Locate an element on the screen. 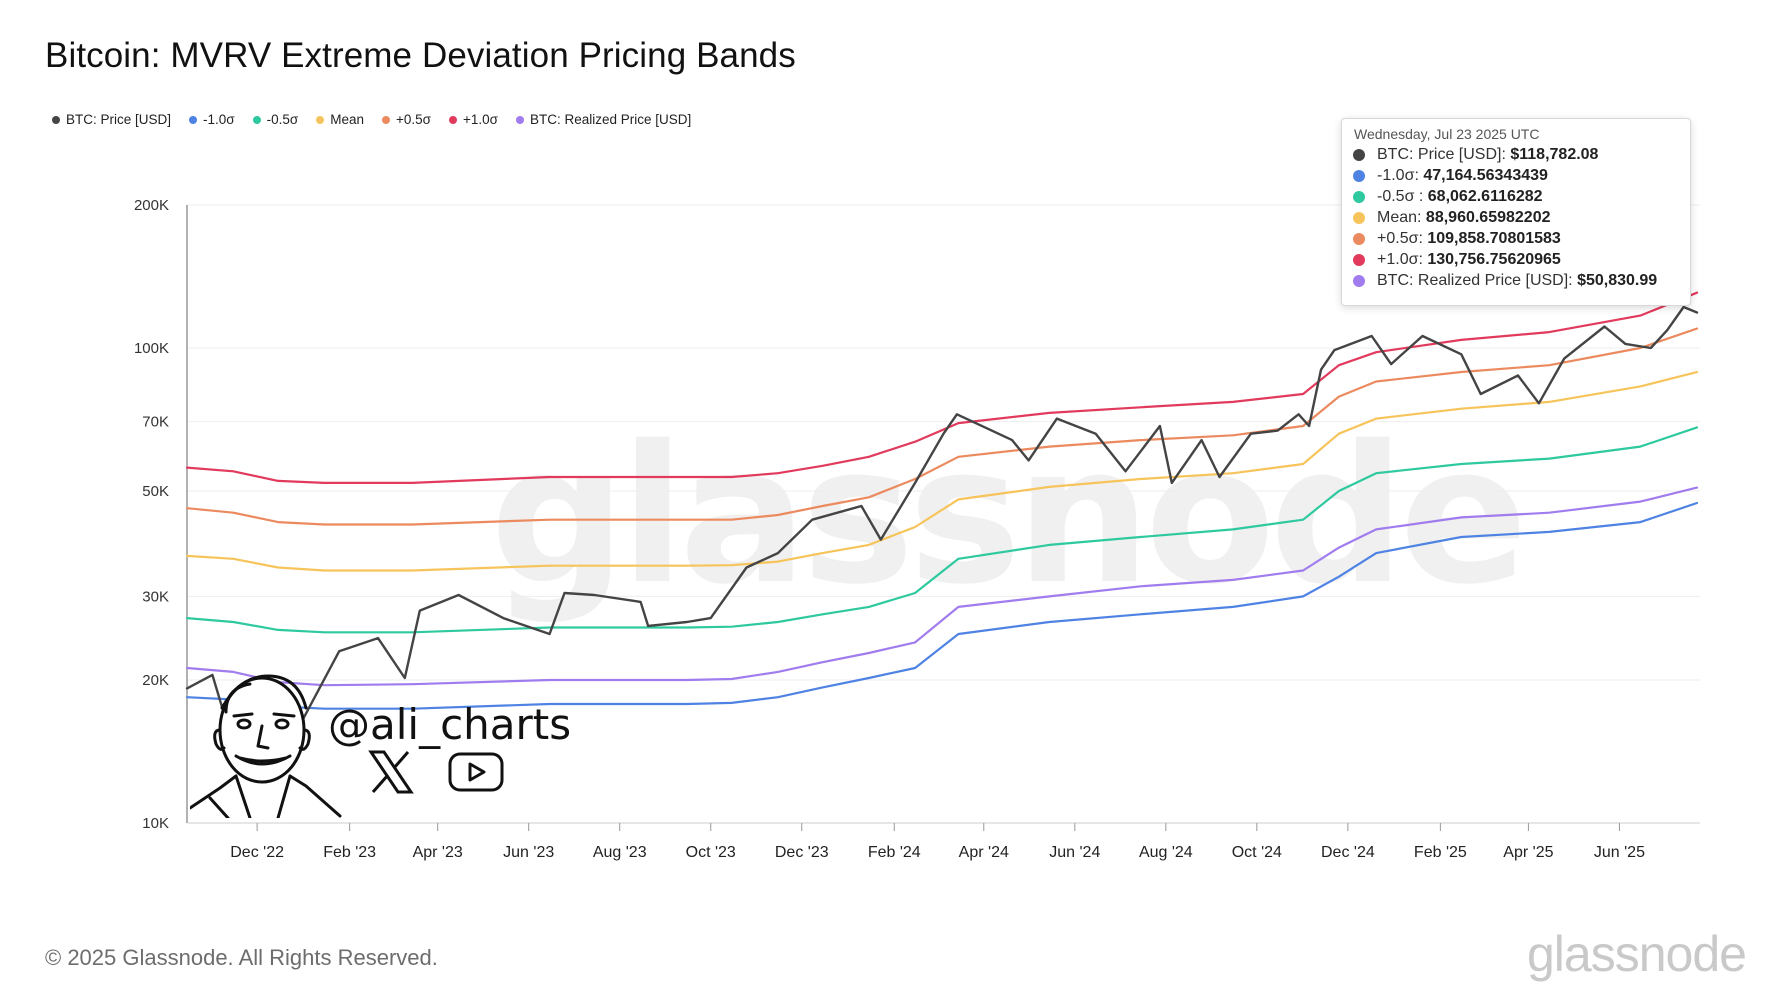  x-icon is located at coordinates (391, 772).